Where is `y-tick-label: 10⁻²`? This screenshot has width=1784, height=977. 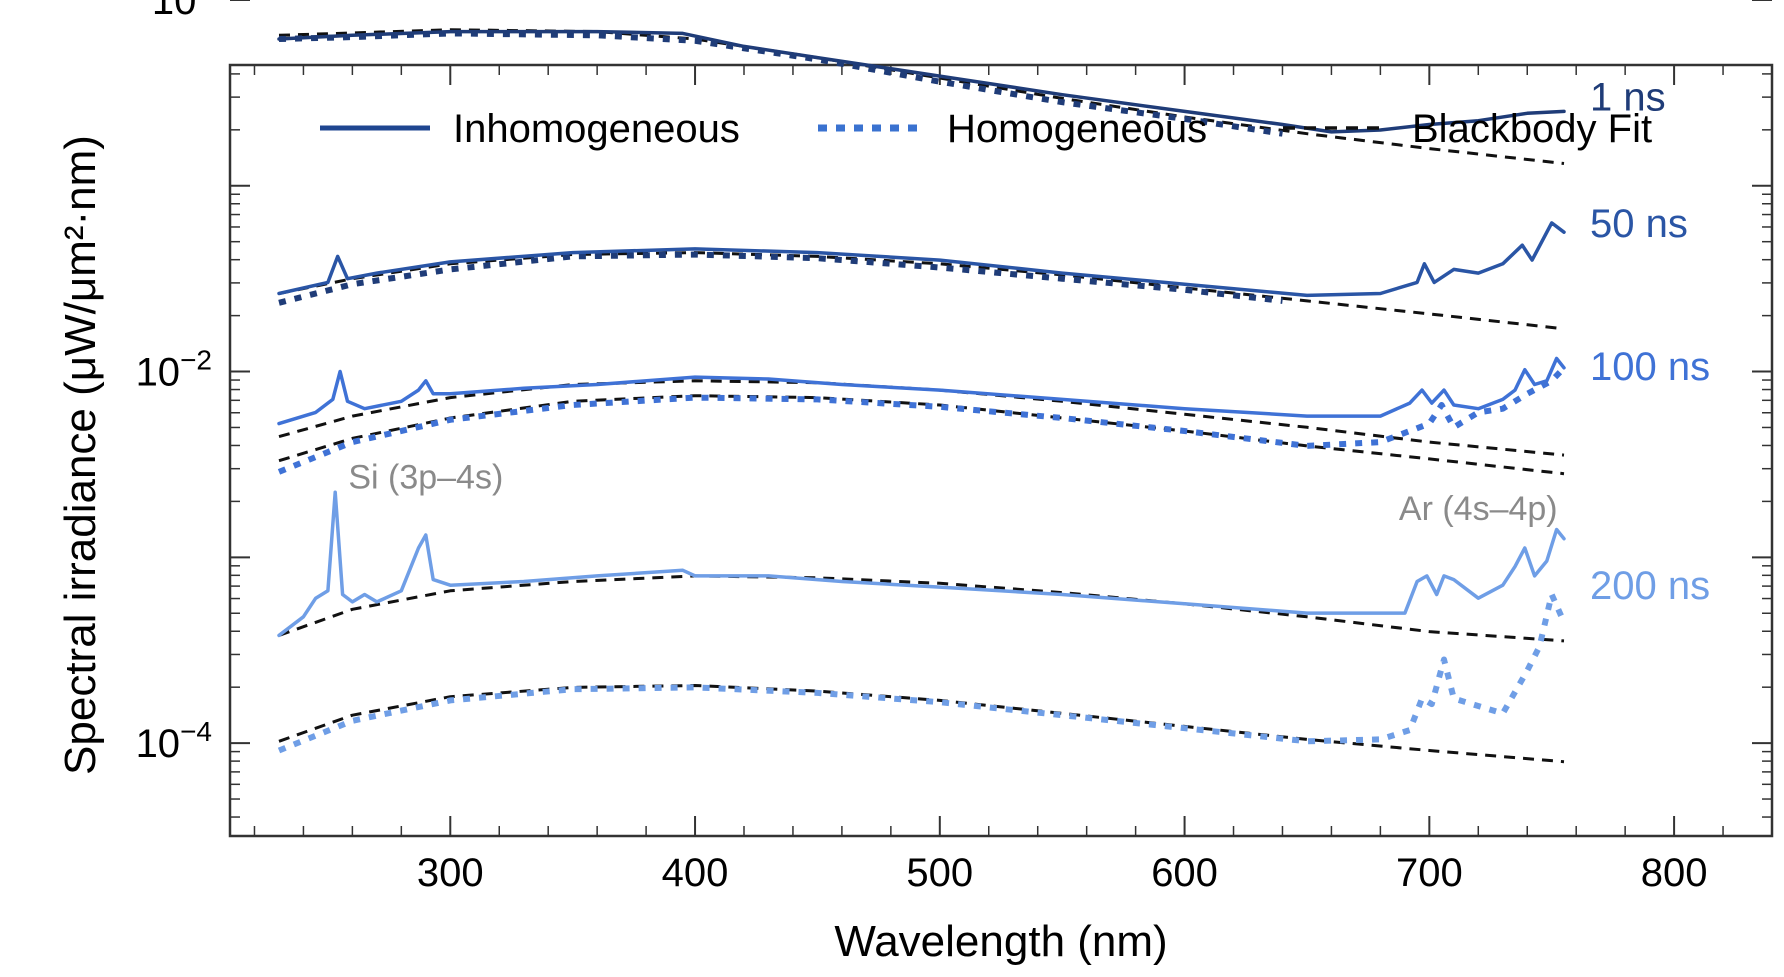
y-tick-label: 10⁻² is located at coordinates (174, 370).